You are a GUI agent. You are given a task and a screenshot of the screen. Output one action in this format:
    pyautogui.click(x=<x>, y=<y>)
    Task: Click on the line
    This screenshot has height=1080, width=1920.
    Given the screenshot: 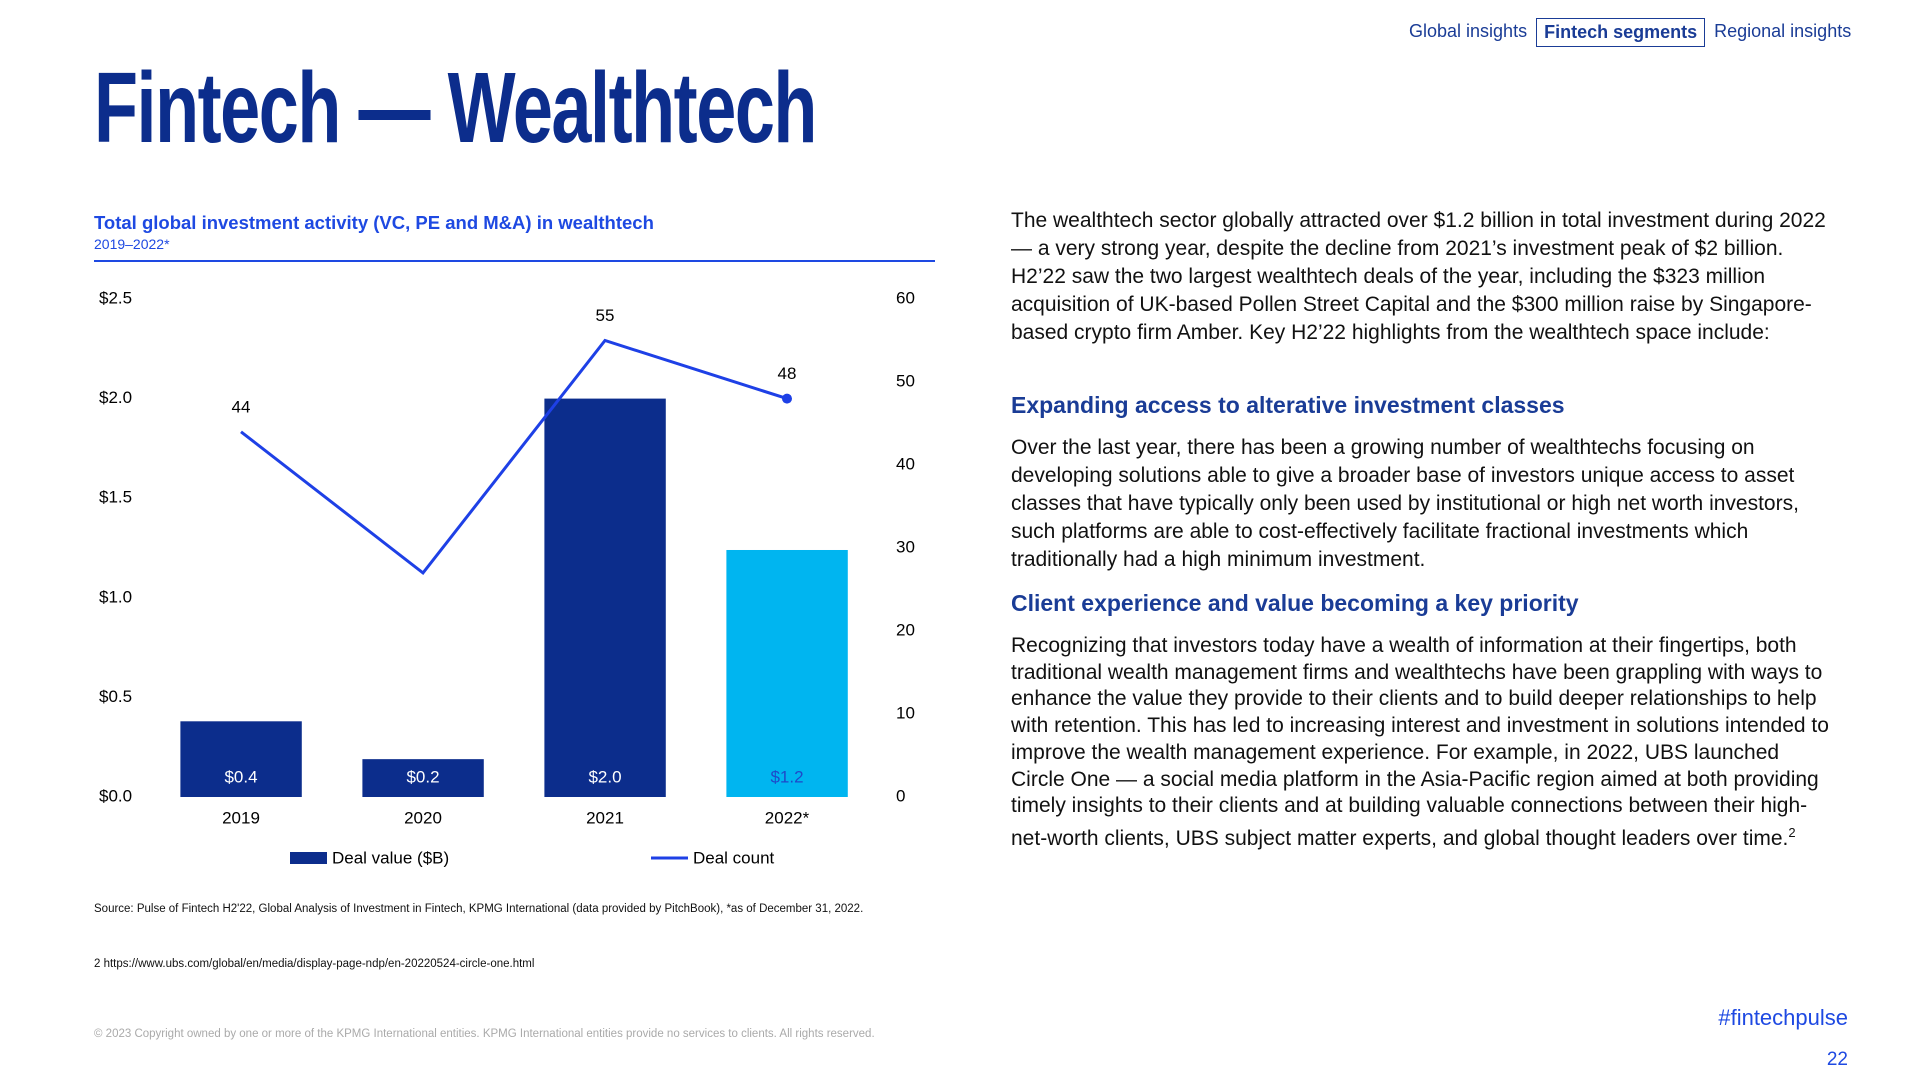 What is the action you would take?
    pyautogui.click(x=514, y=457)
    